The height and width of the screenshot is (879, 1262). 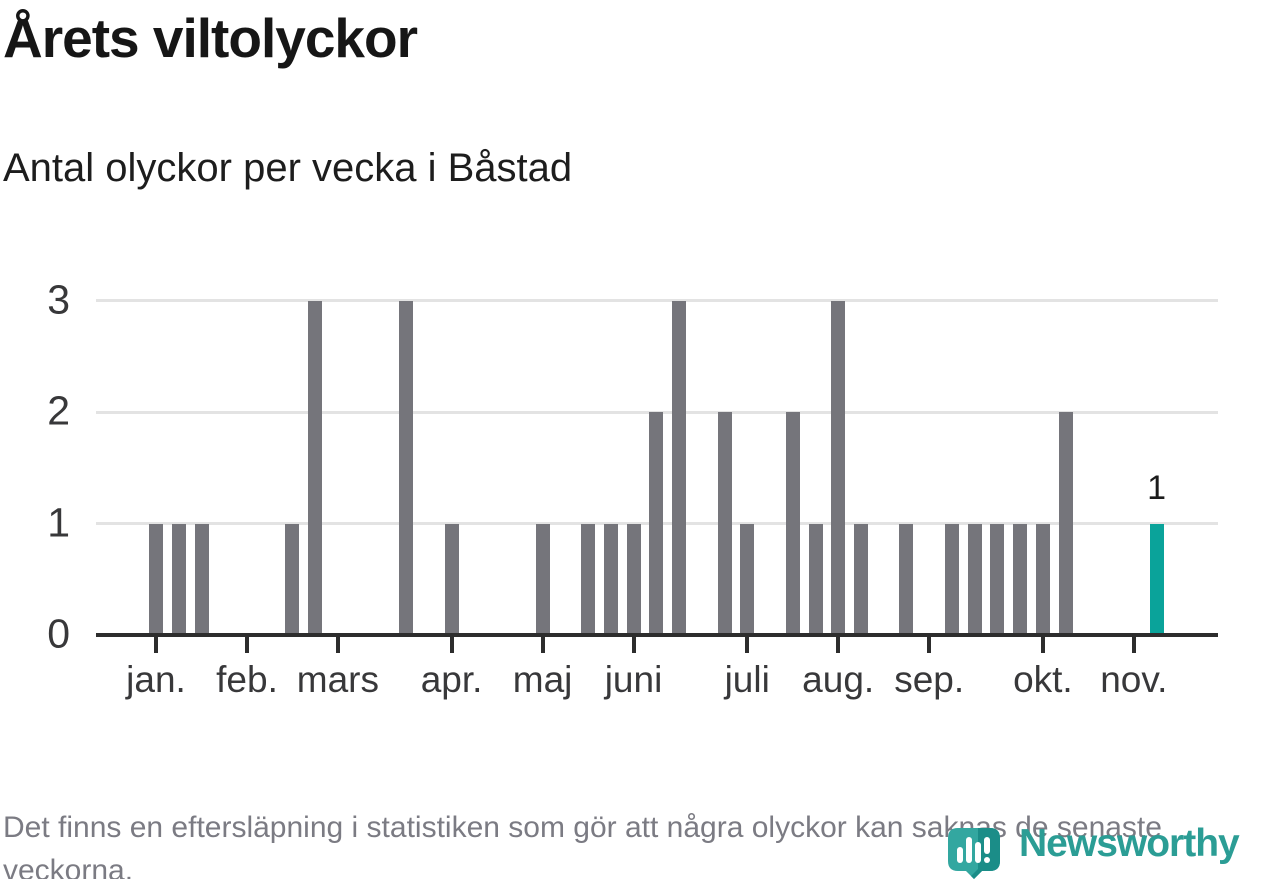 What do you see at coordinates (1133, 645) in the screenshot?
I see `x-tick-nov` at bounding box center [1133, 645].